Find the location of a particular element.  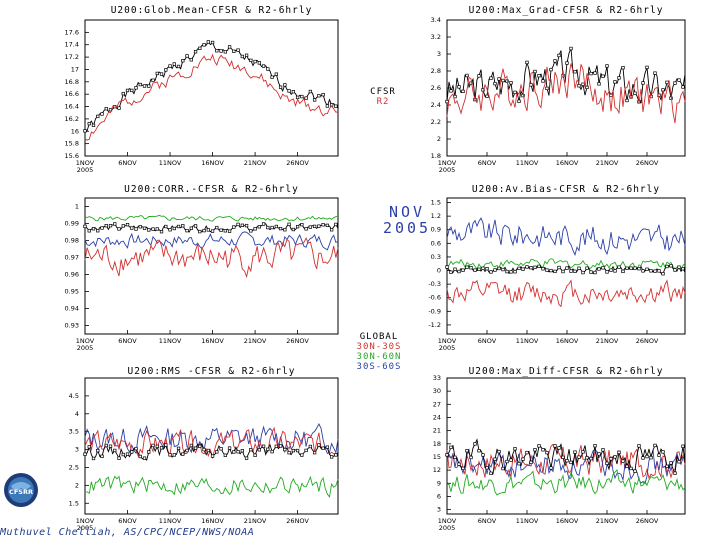

chart-title: U200:CORR.-CFSR & R2-6hrly is located at coordinates (211, 189).